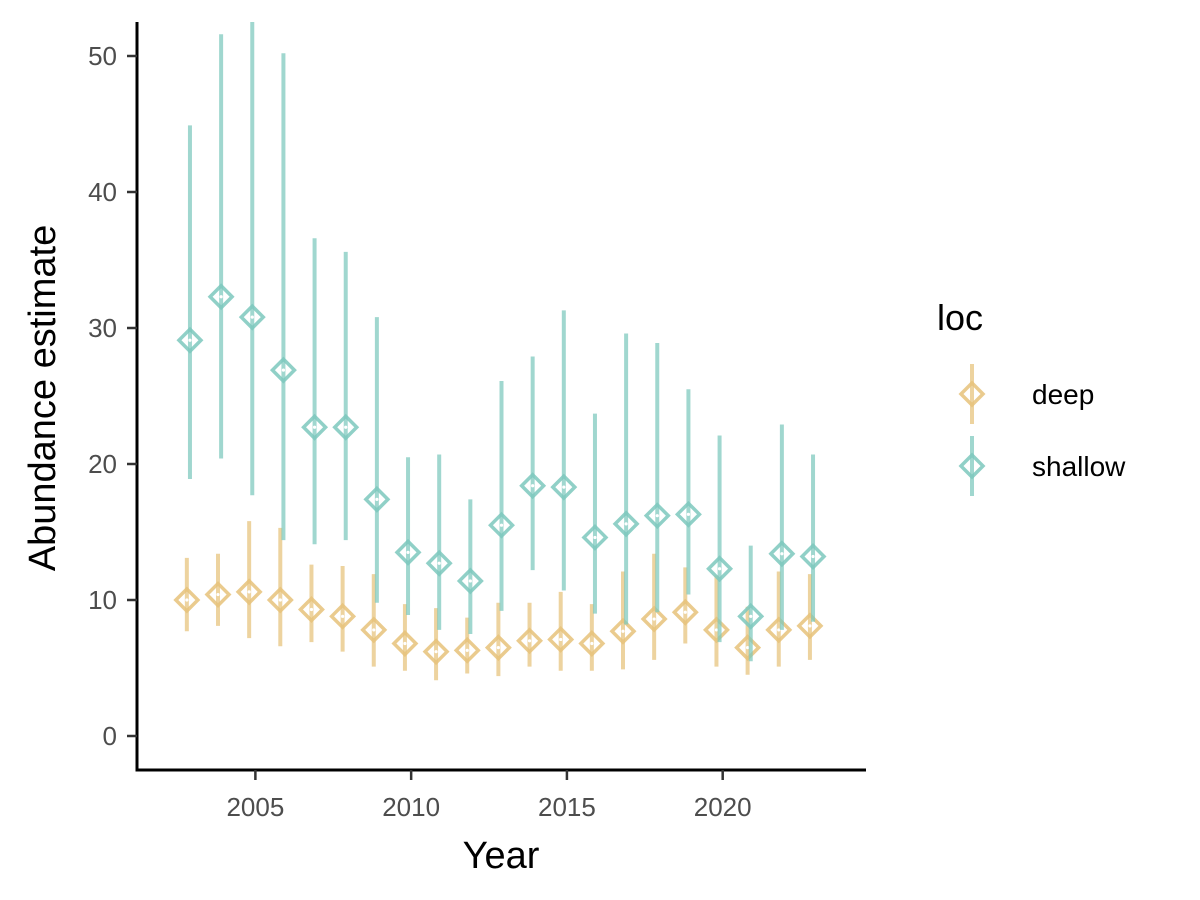  What do you see at coordinates (501, 856) in the screenshot?
I see `x-axis-title: Year` at bounding box center [501, 856].